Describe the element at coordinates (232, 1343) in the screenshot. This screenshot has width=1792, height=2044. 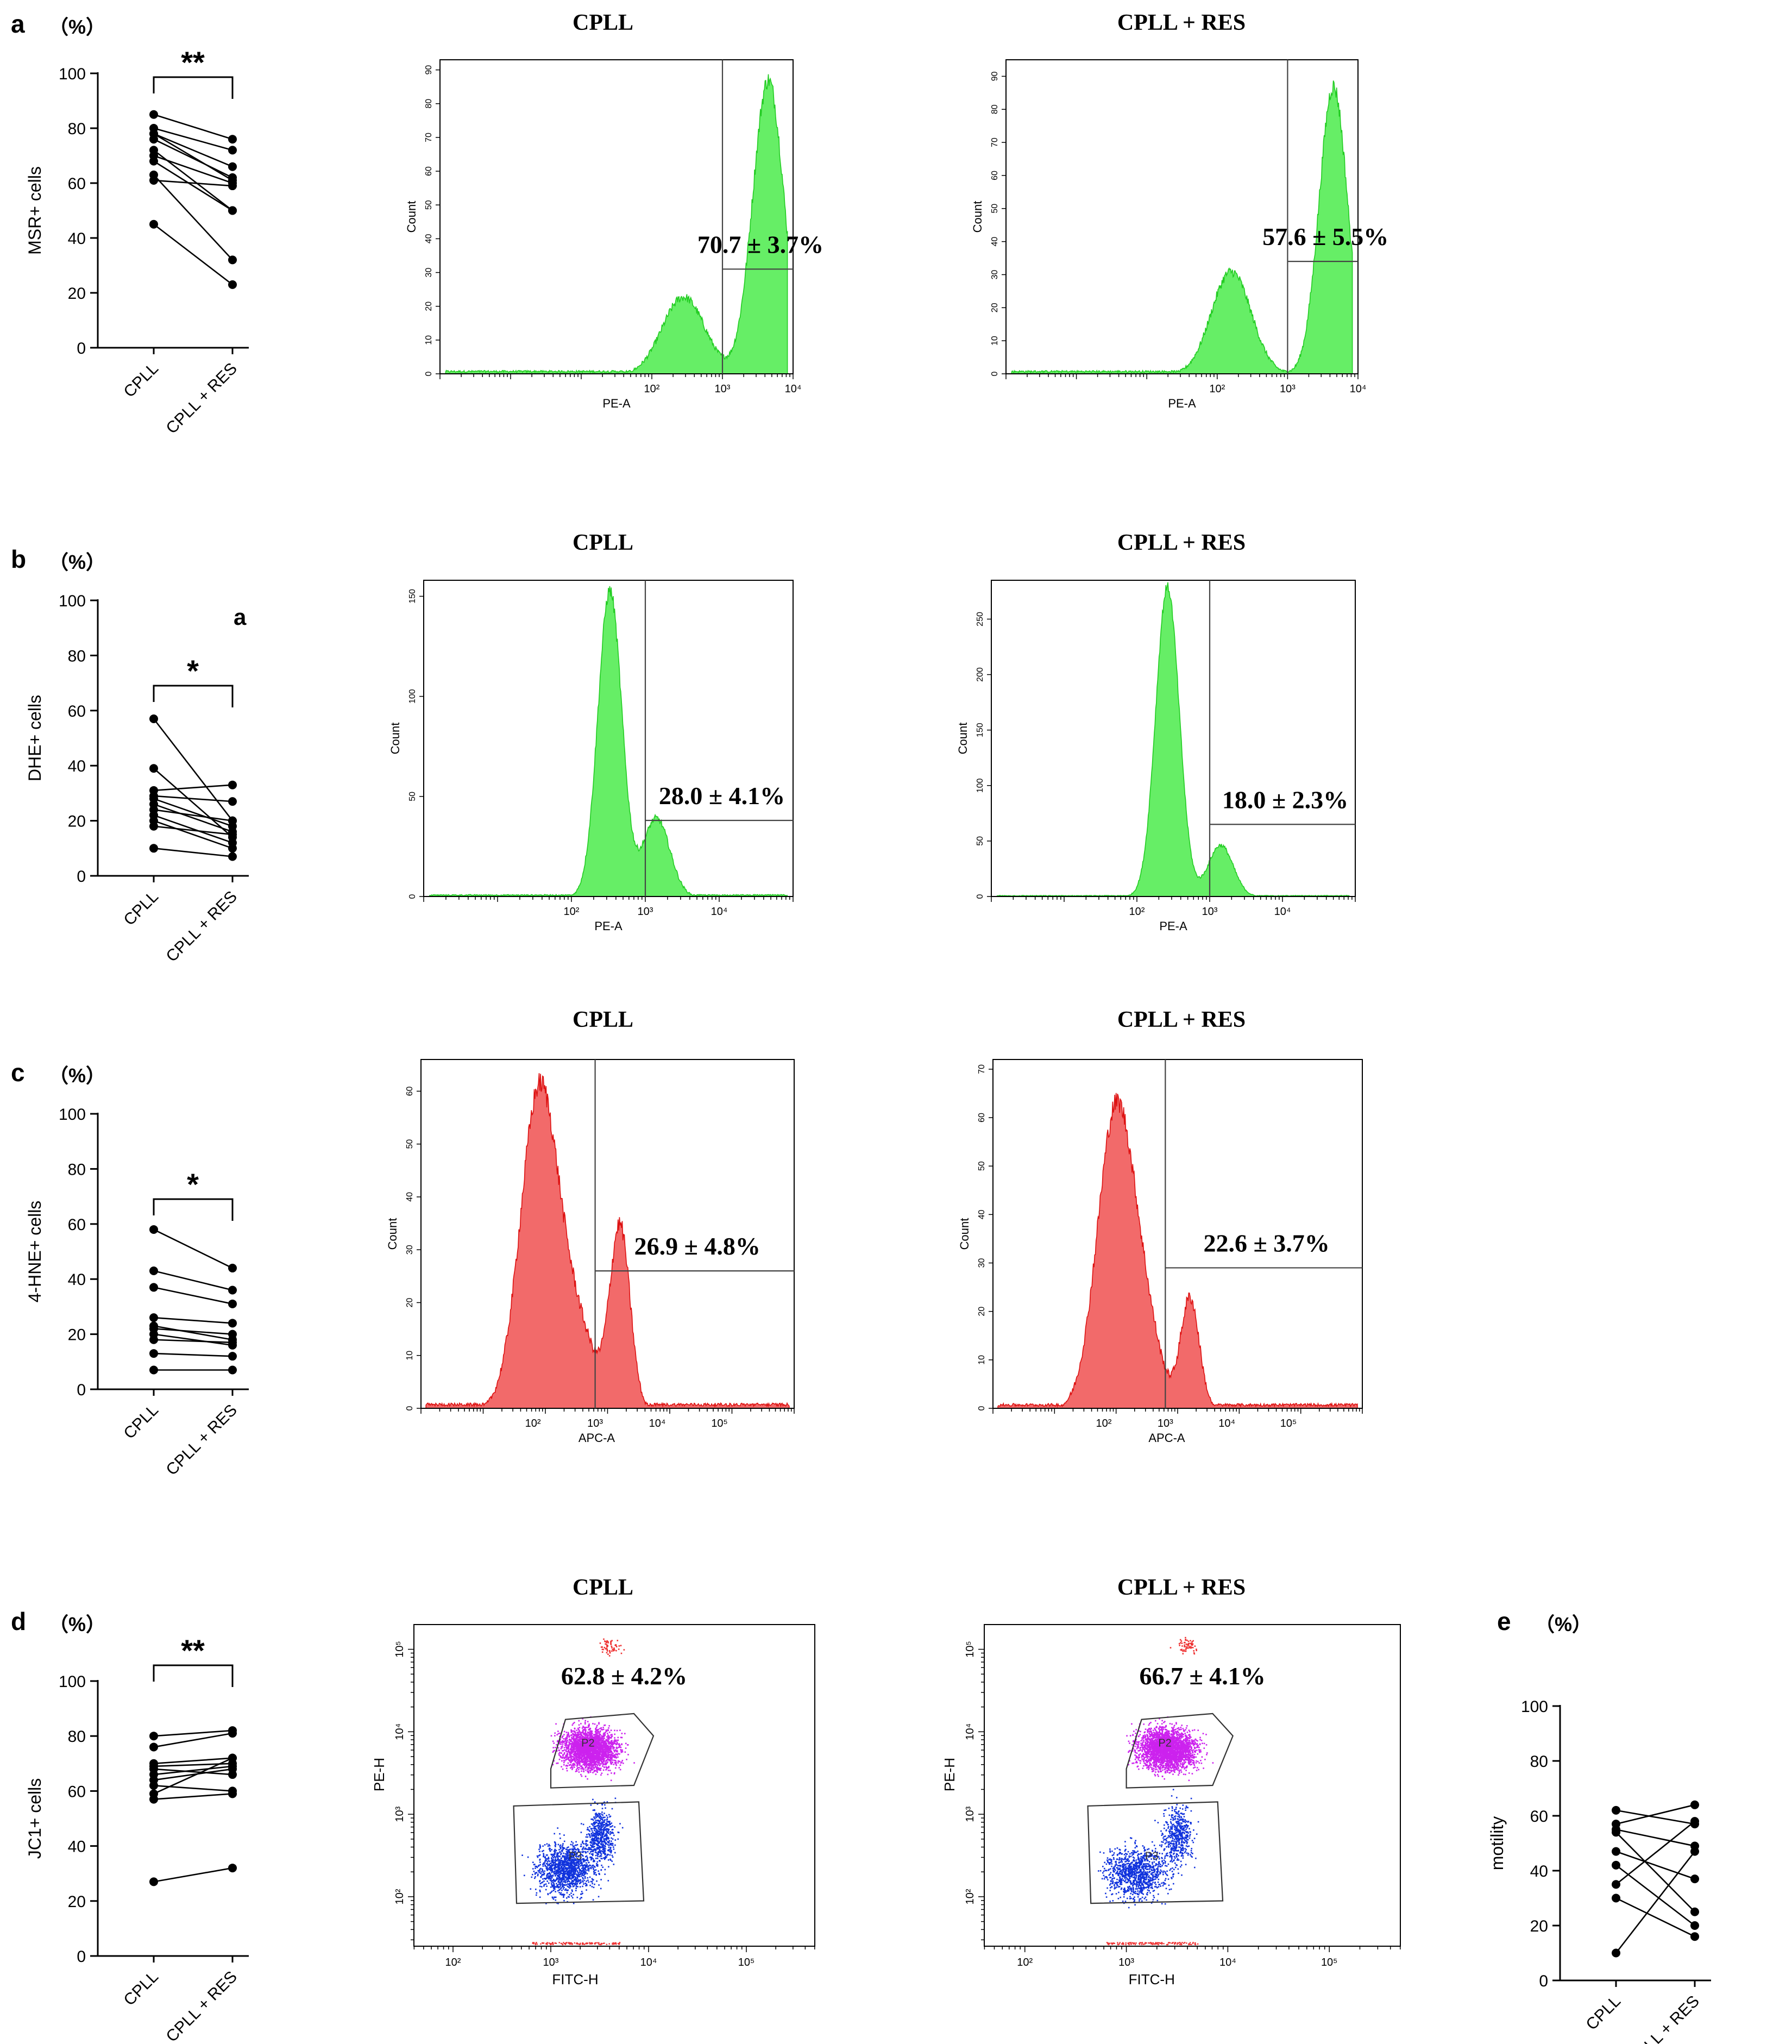
I see `point-cpll-res` at that location.